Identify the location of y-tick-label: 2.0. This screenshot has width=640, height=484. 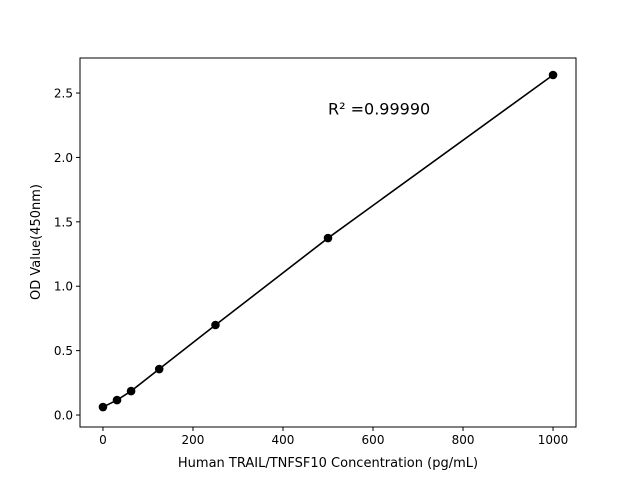
(63, 158).